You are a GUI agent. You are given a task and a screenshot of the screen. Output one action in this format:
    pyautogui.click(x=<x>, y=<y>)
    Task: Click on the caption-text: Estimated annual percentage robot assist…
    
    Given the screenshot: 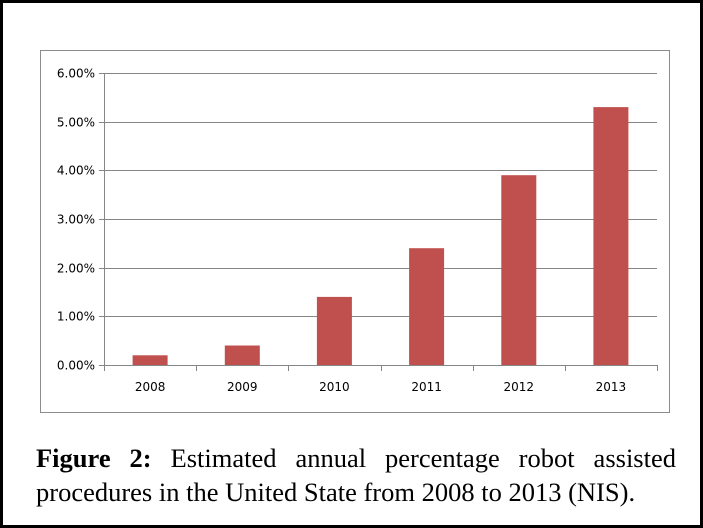 What is the action you would take?
    pyautogui.click(x=356, y=475)
    